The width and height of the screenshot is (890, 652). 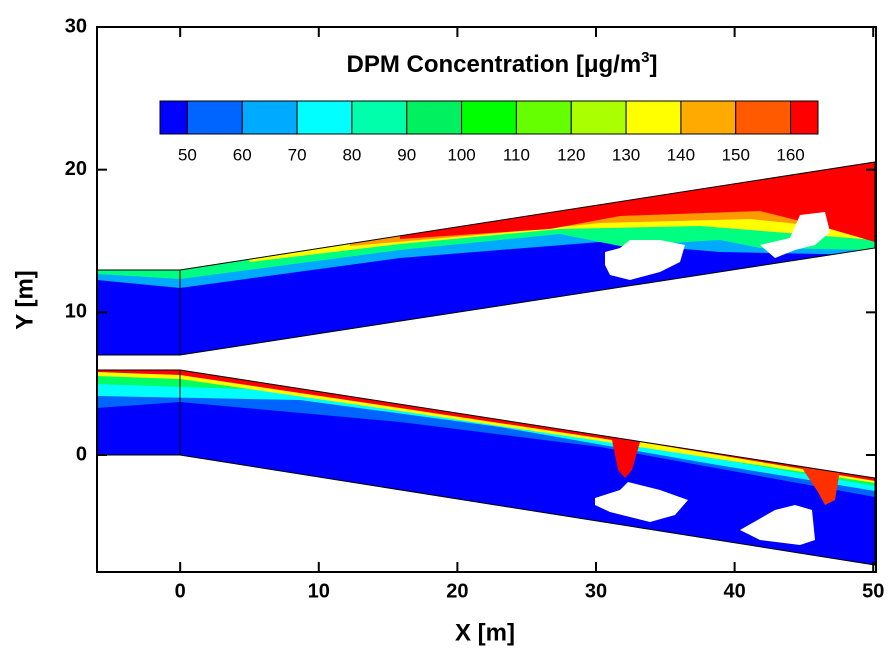 I want to click on x-tick-label: 50, so click(x=873, y=591).